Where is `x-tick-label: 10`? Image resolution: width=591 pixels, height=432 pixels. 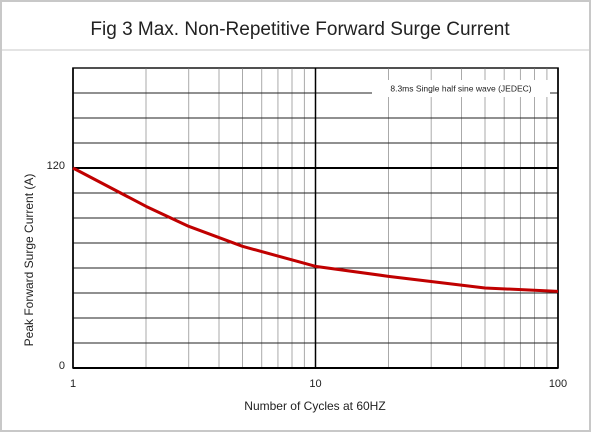
x-tick-label: 10 is located at coordinates (315, 384).